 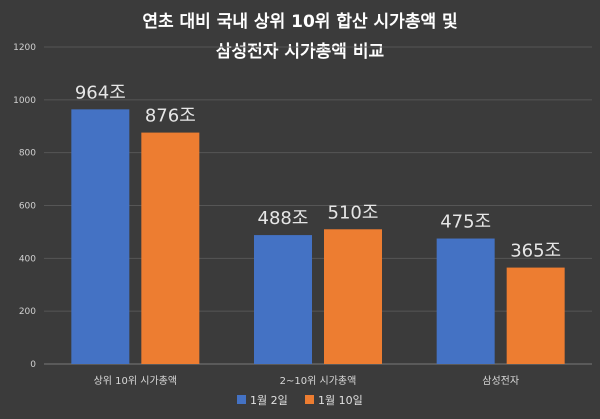 I want to click on y-tick-label: 0, so click(x=33, y=365).